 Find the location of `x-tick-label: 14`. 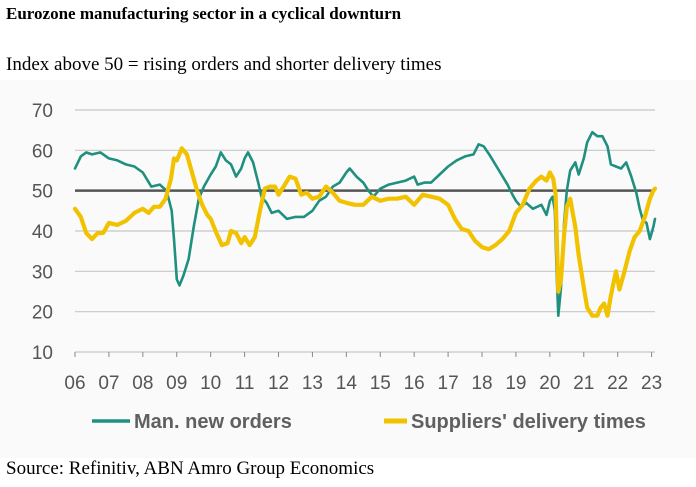

x-tick-label: 14 is located at coordinates (347, 383).